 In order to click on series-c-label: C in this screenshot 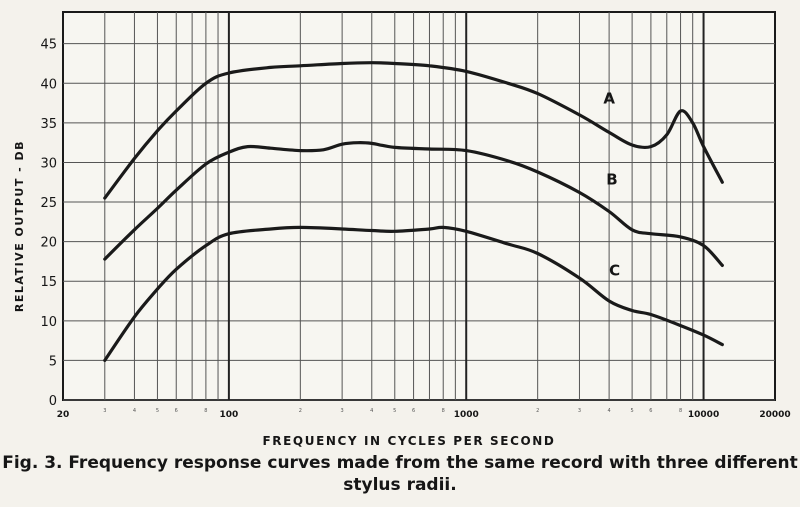, I will do `click(614, 270)`.